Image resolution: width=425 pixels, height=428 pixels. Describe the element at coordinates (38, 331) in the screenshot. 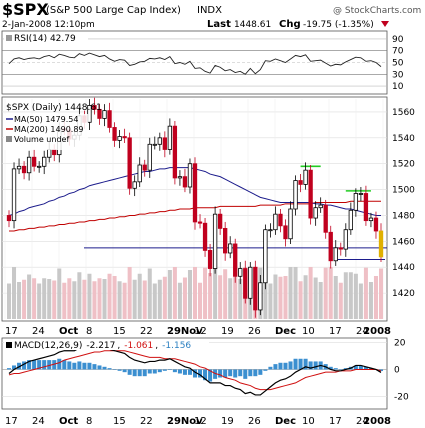

I see `x-tick-label: 24` at that location.